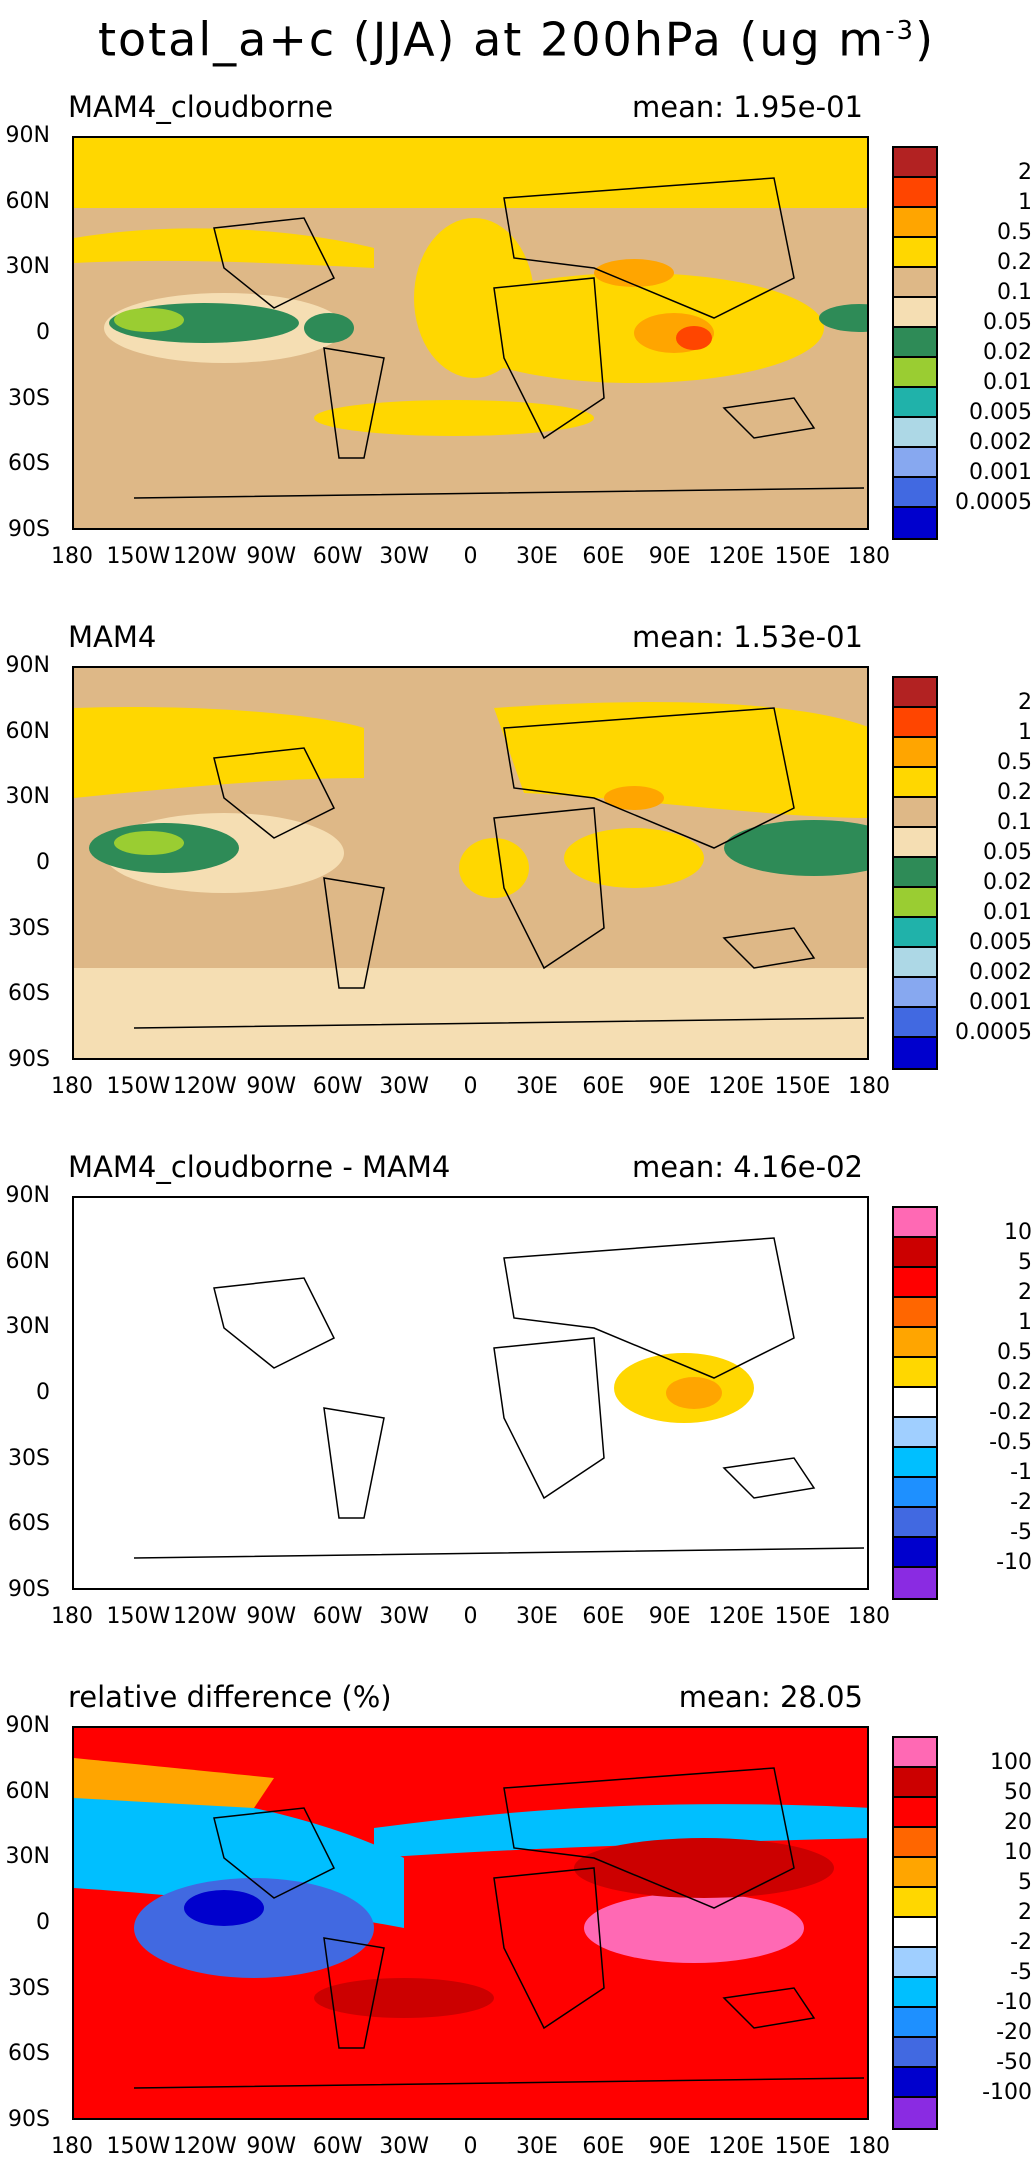  I want to click on page-title: total_a+c (JJA) at 200hPa (ug m-3), so click(516, 35).